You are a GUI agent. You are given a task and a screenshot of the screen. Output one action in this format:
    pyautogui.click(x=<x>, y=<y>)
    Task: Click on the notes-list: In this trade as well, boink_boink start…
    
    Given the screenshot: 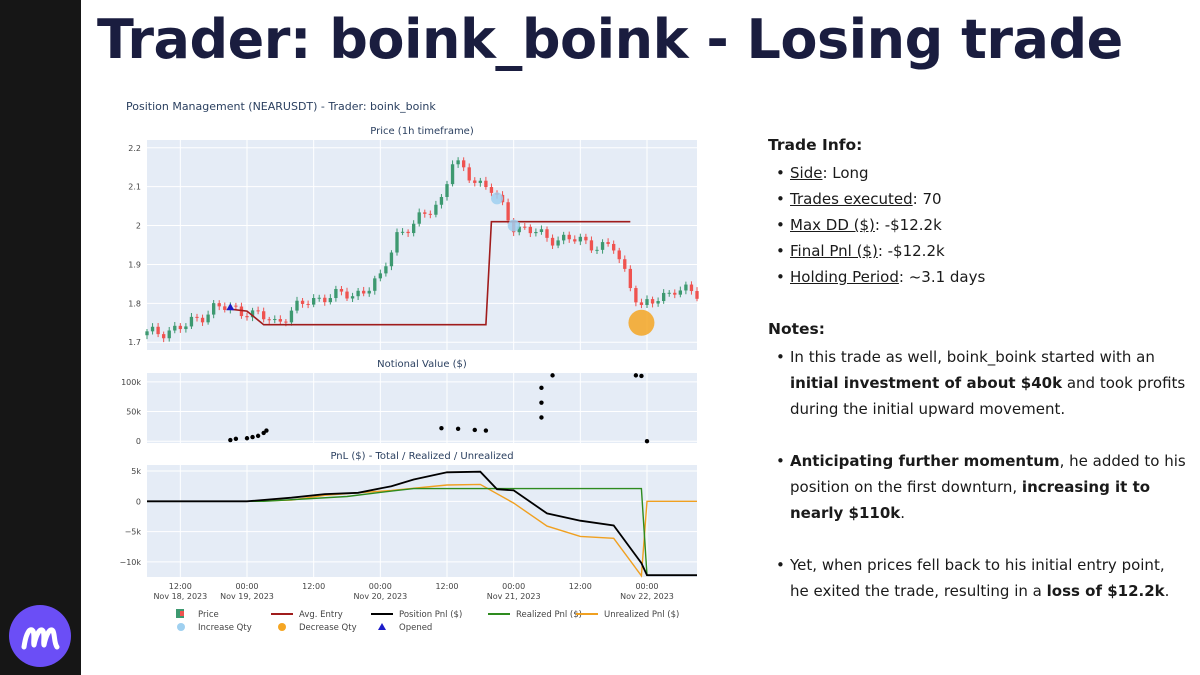 What is the action you would take?
    pyautogui.click(x=978, y=474)
    